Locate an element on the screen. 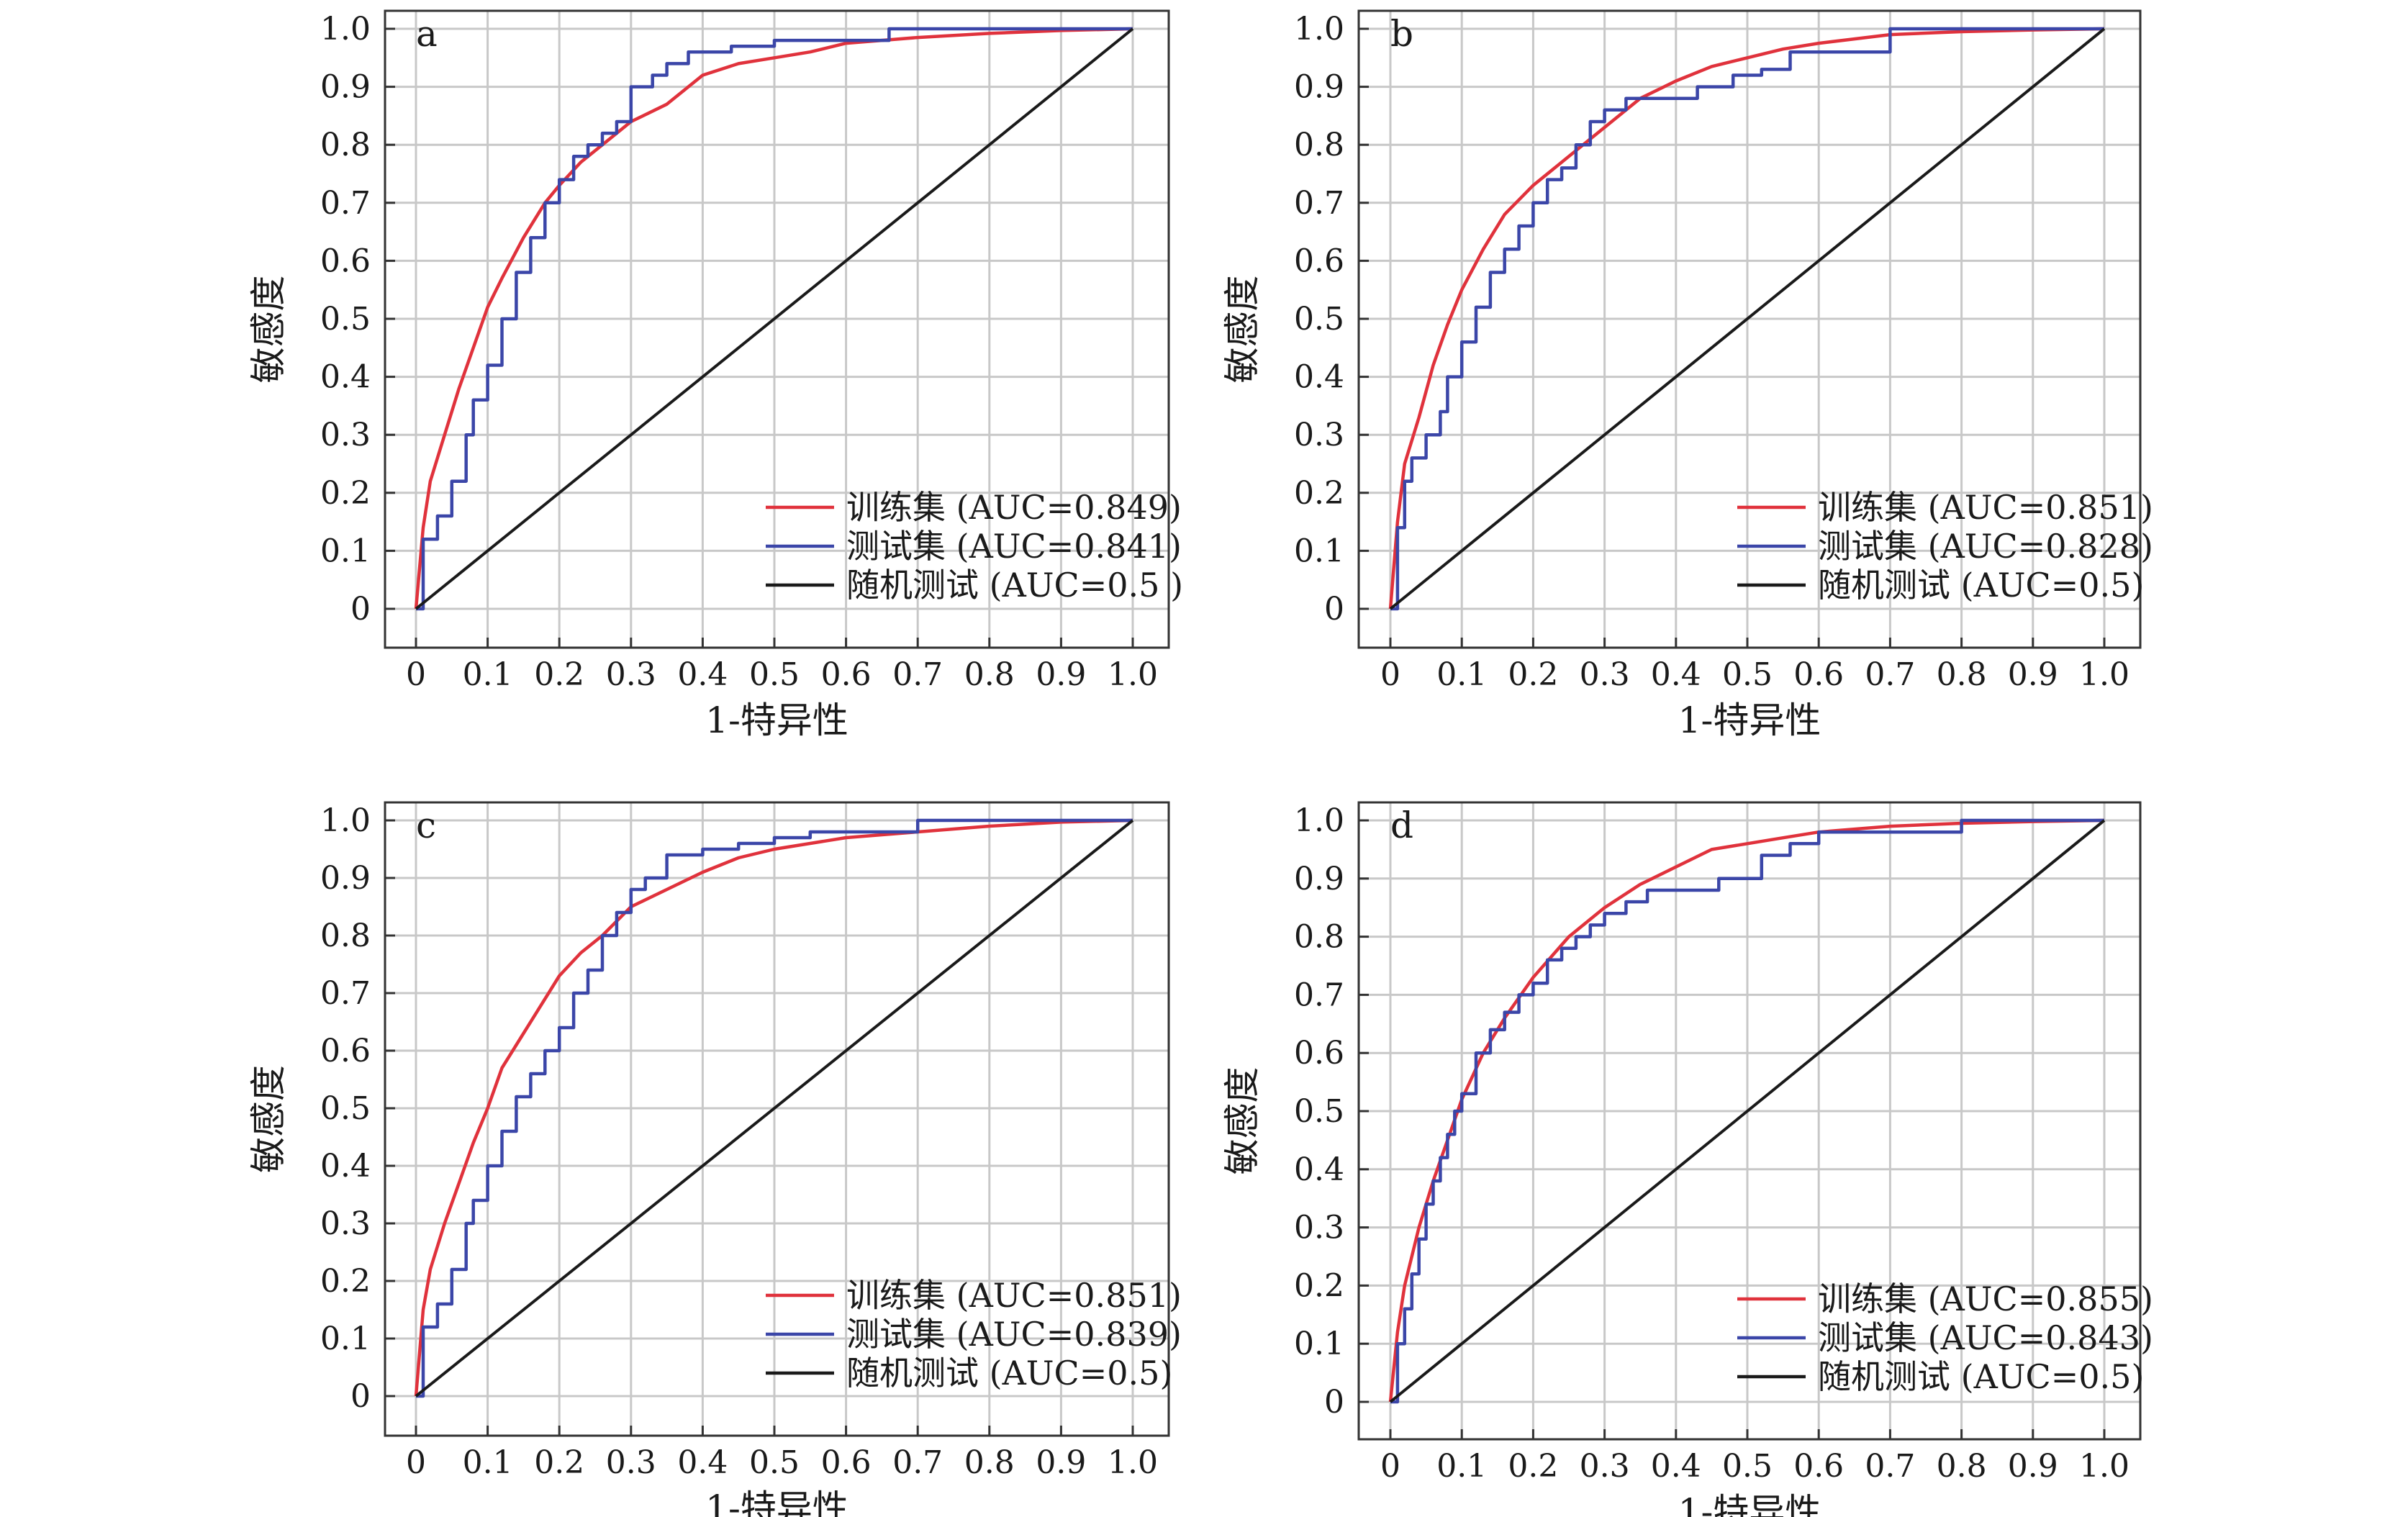 The height and width of the screenshot is (1517, 2408). legend-label-train: 训练集 (AUC=0.849) is located at coordinates (1014, 508).